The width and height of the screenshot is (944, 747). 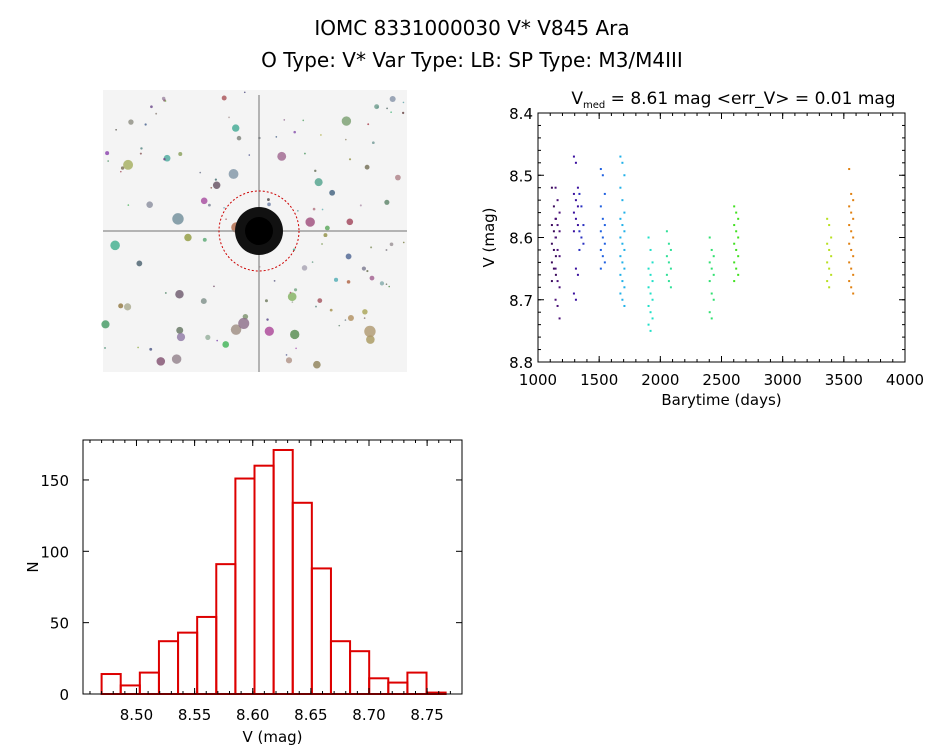 I want to click on x-tick-label: 8.60, so click(x=252, y=715).